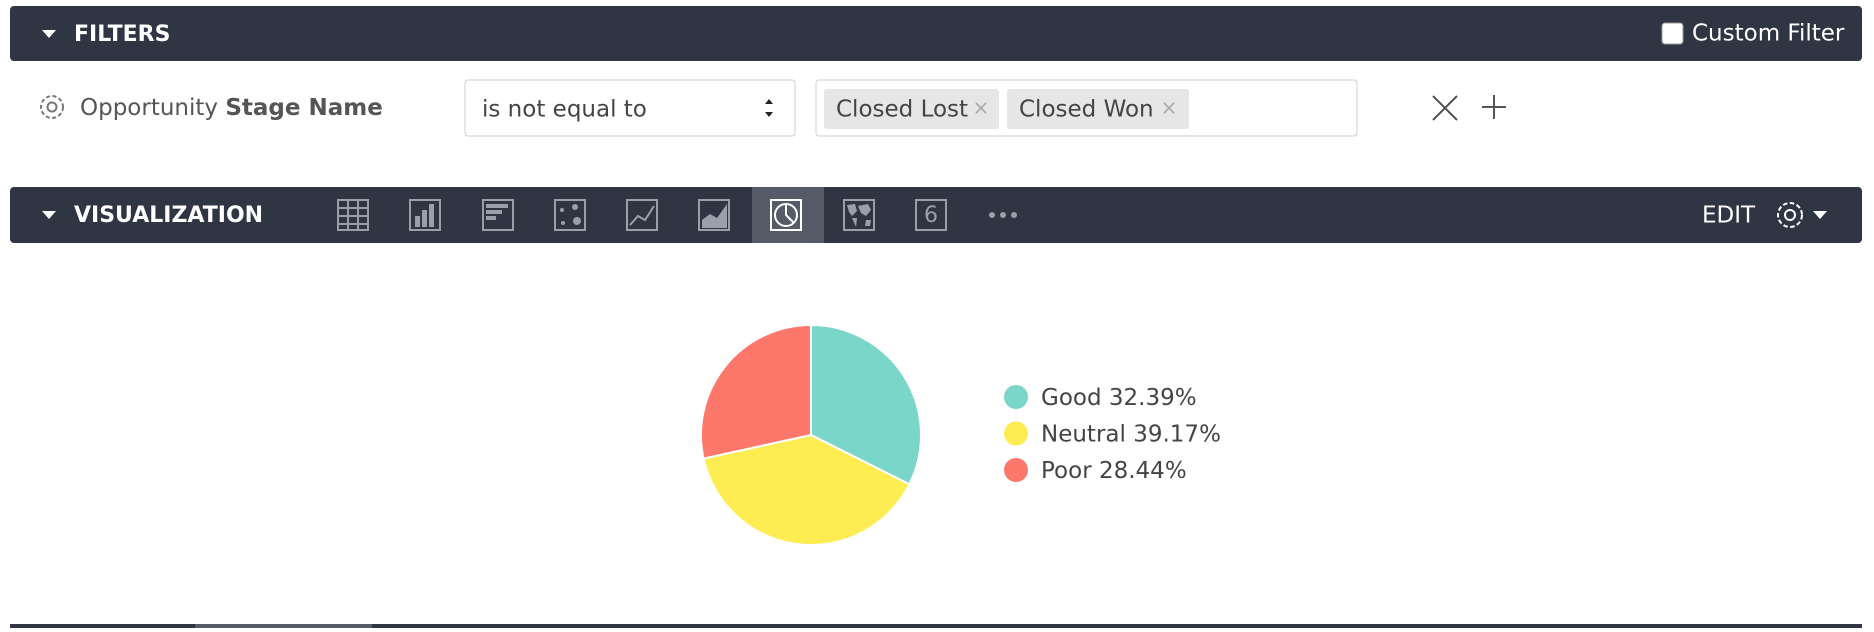 The width and height of the screenshot is (1874, 632). What do you see at coordinates (564, 110) in the screenshot?
I see `operator-text: is not equal to` at bounding box center [564, 110].